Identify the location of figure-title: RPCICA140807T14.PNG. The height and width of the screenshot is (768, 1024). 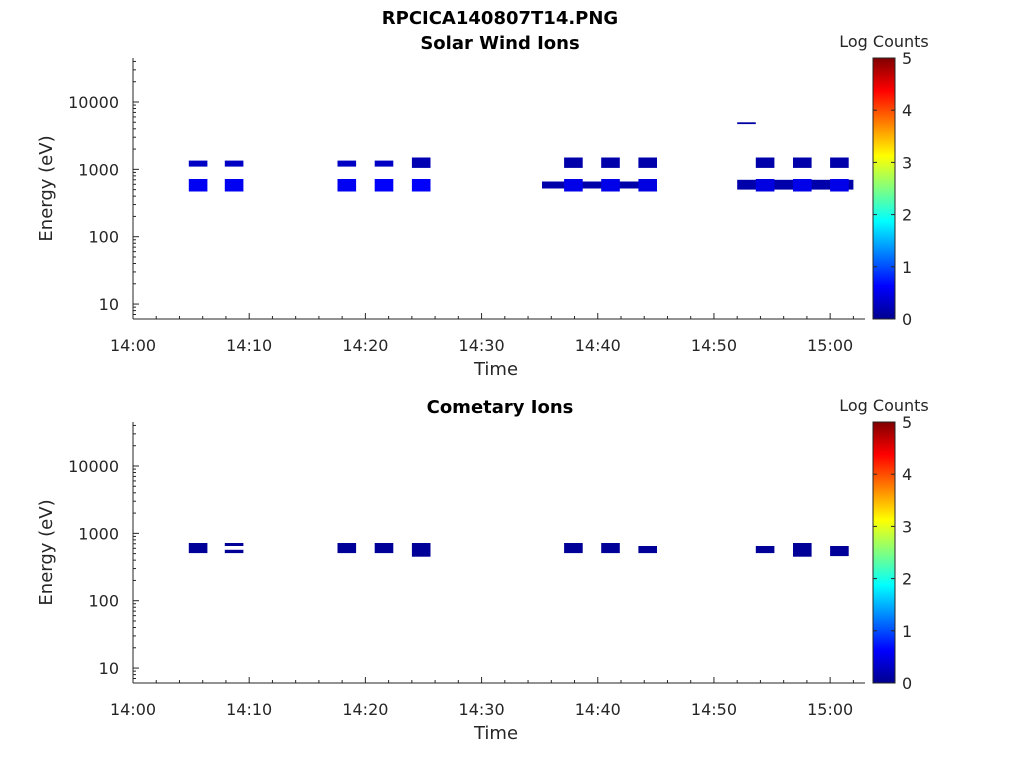
(500, 18).